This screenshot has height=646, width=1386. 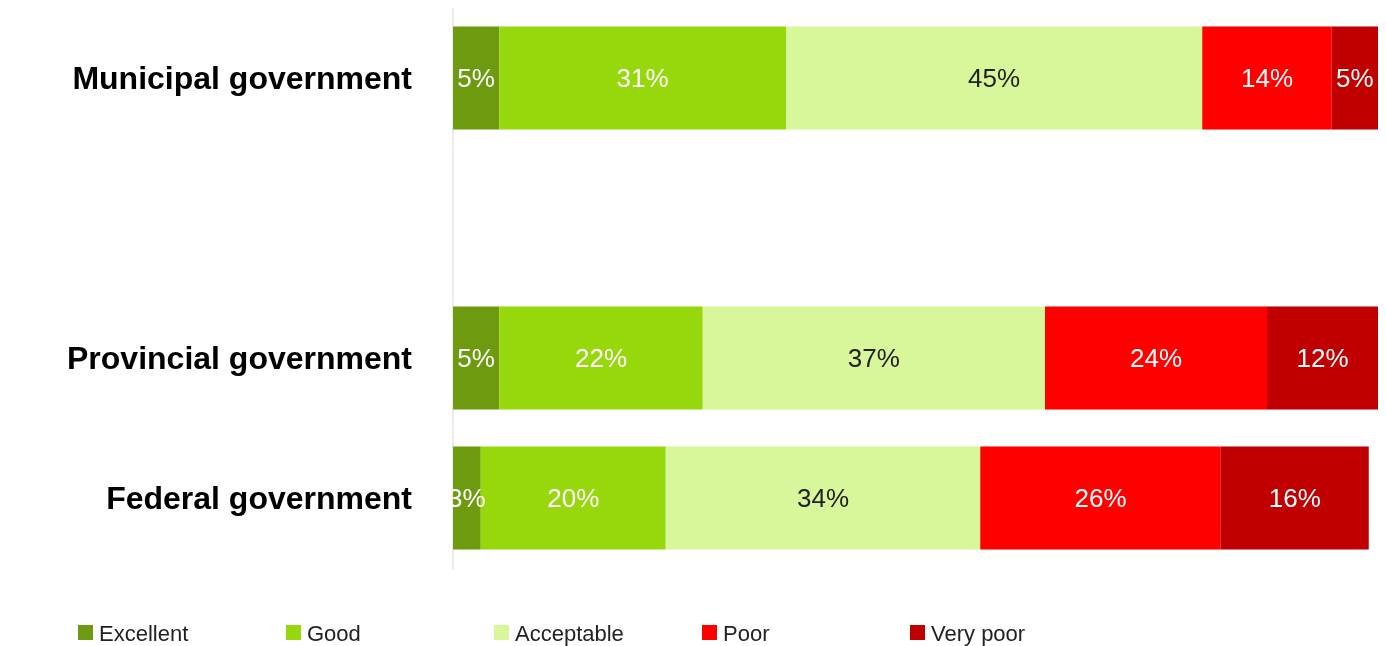 I want to click on data-label: 34%, so click(x=823, y=498).